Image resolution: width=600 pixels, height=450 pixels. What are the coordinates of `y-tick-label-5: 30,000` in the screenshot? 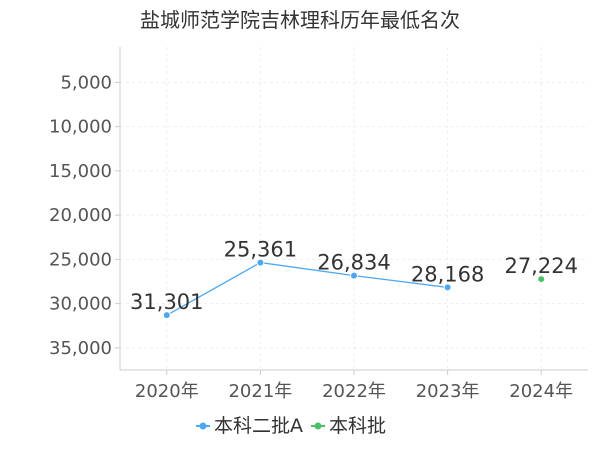 It's located at (80, 304).